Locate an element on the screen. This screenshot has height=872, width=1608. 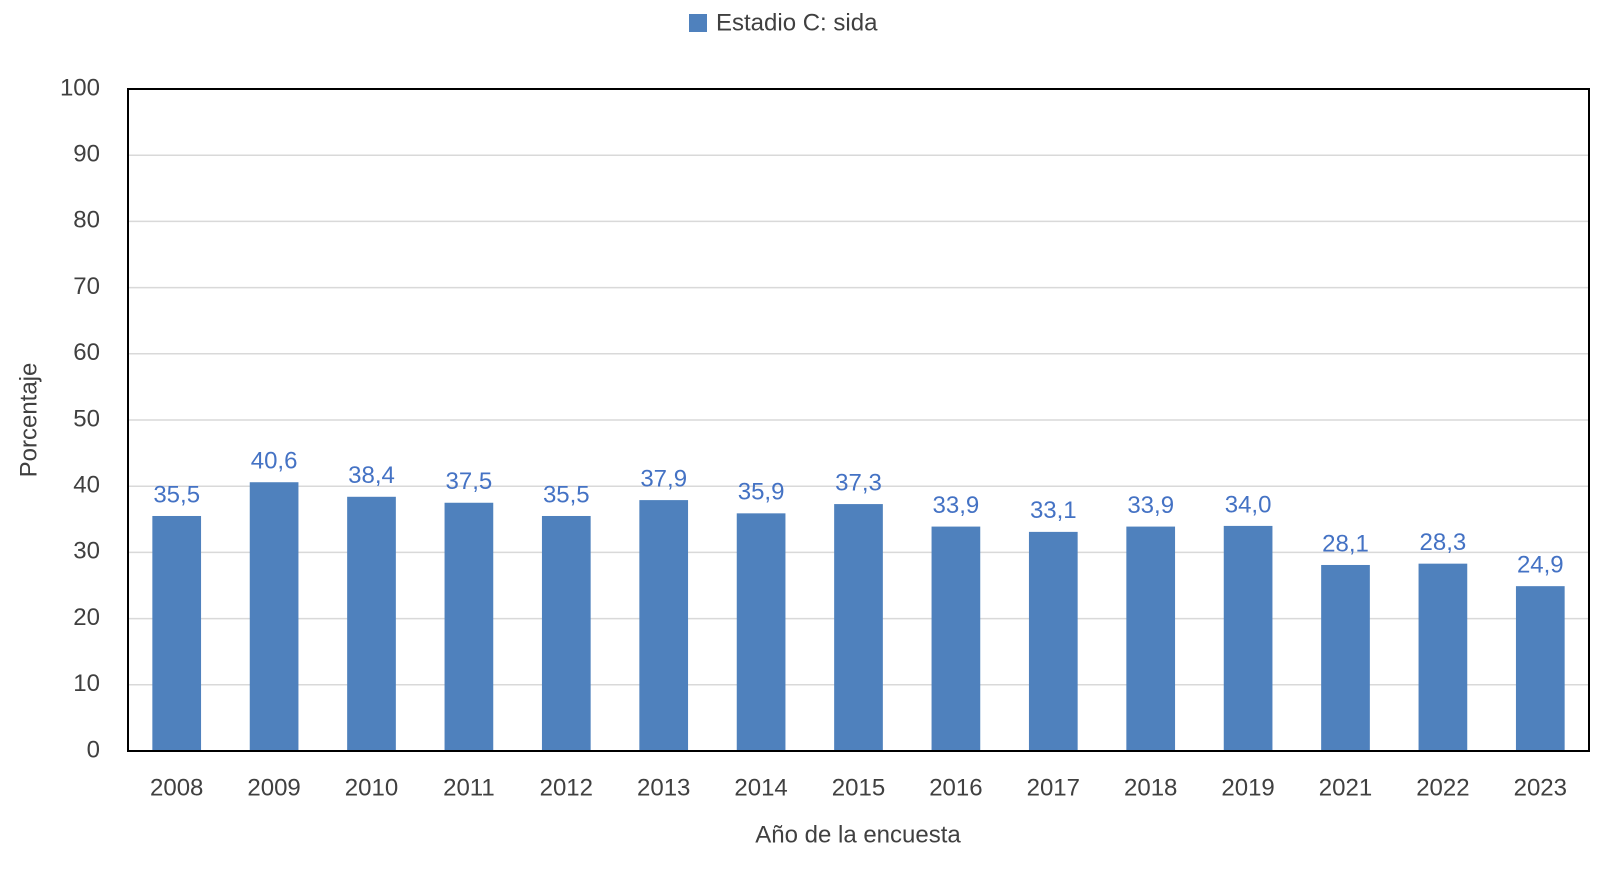
x-tick-label: 2017 is located at coordinates (1053, 787).